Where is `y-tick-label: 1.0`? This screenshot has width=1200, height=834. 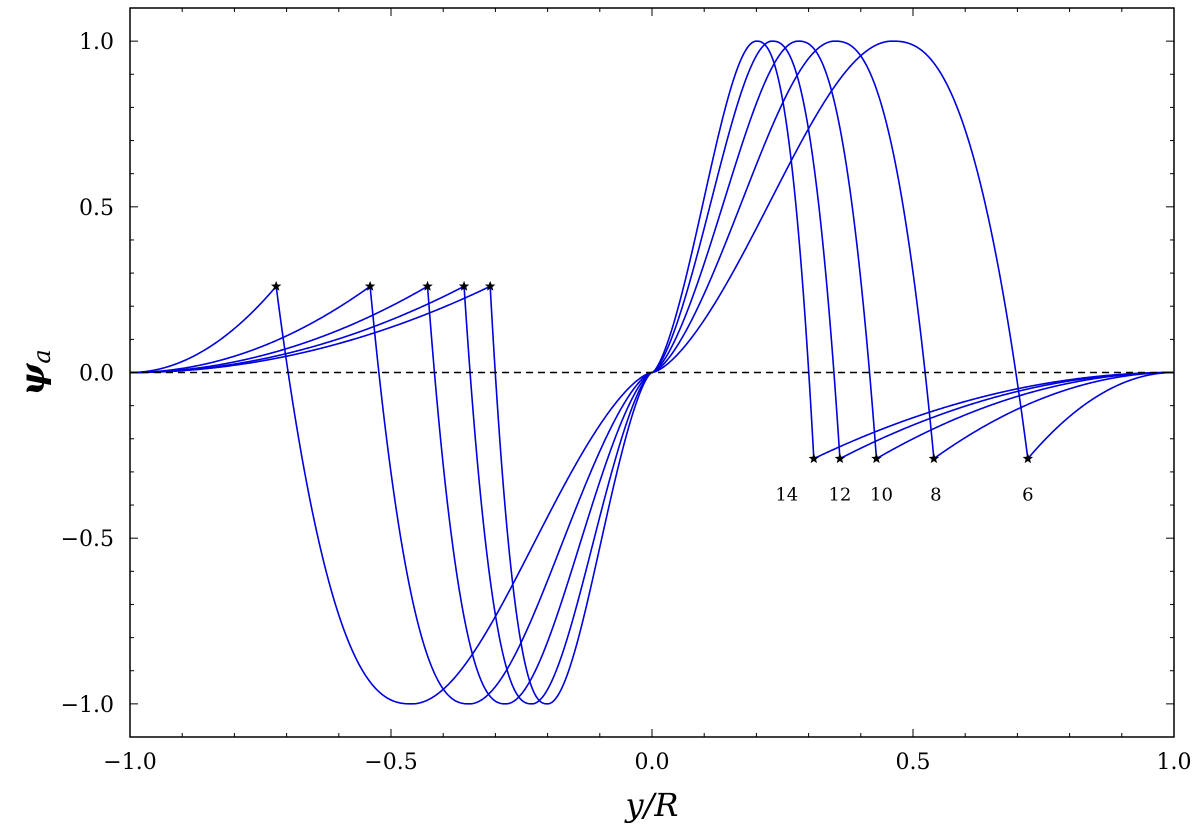 y-tick-label: 1.0 is located at coordinates (96, 42).